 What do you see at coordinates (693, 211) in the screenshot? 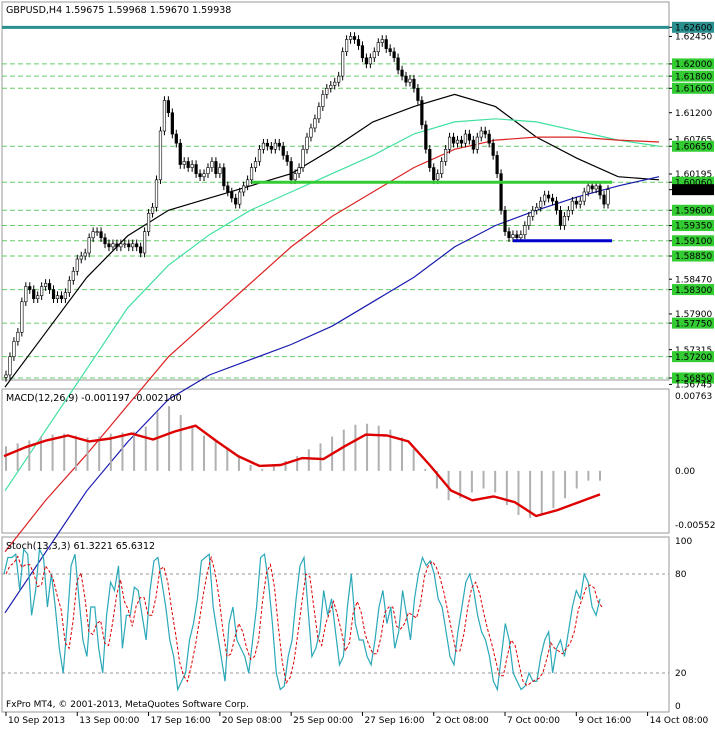
I see `price-label: 1.59600` at bounding box center [693, 211].